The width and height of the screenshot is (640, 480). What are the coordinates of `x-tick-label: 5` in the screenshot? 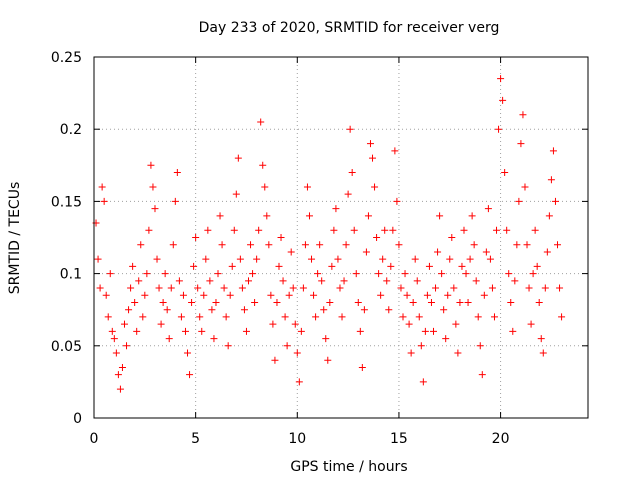 It's located at (195, 439).